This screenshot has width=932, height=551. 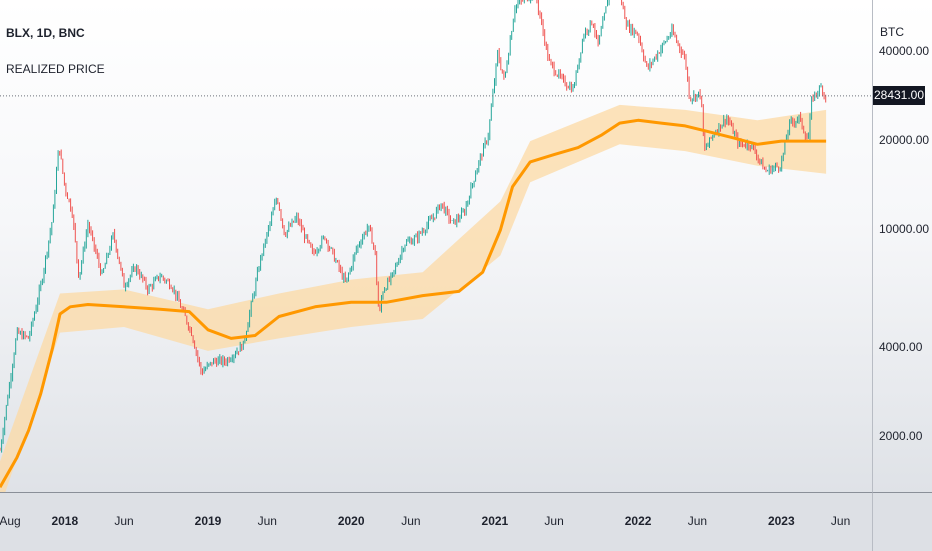 What do you see at coordinates (351, 521) in the screenshot?
I see `year-tick-label: 2020` at bounding box center [351, 521].